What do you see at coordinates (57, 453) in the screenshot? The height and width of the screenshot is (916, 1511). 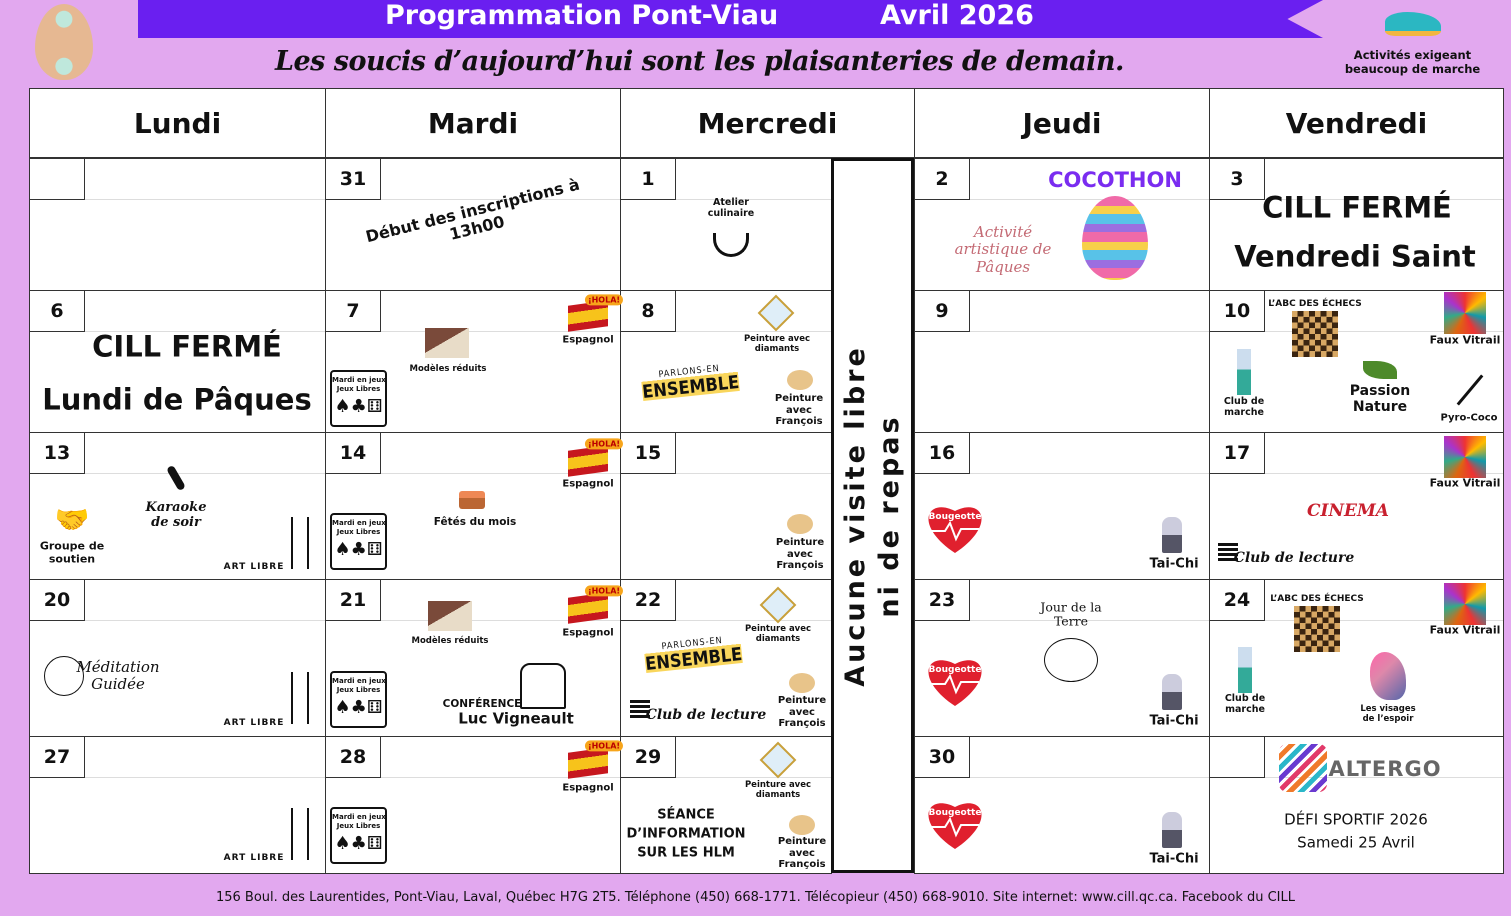 I see `date-number: 13` at bounding box center [57, 453].